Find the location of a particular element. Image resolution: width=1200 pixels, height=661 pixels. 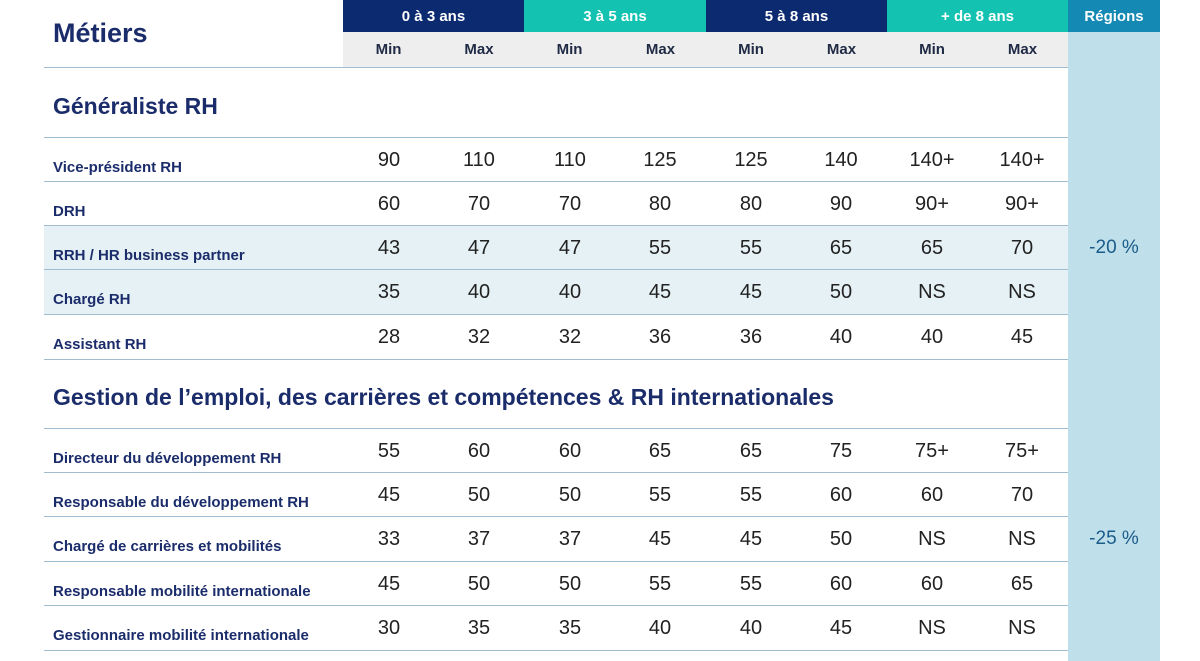

row-label: Assistant RH is located at coordinates (100, 344).